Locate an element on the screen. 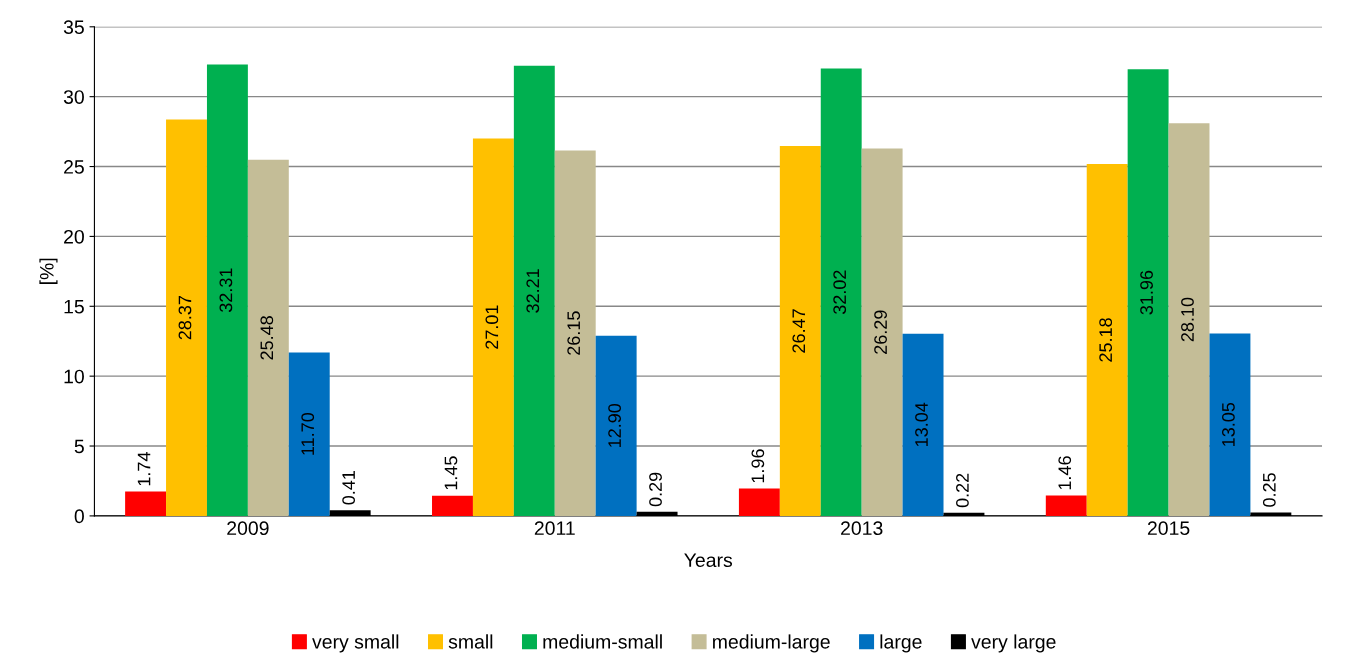 This screenshot has height=670, width=1349. legend-label: very small is located at coordinates (355, 643).